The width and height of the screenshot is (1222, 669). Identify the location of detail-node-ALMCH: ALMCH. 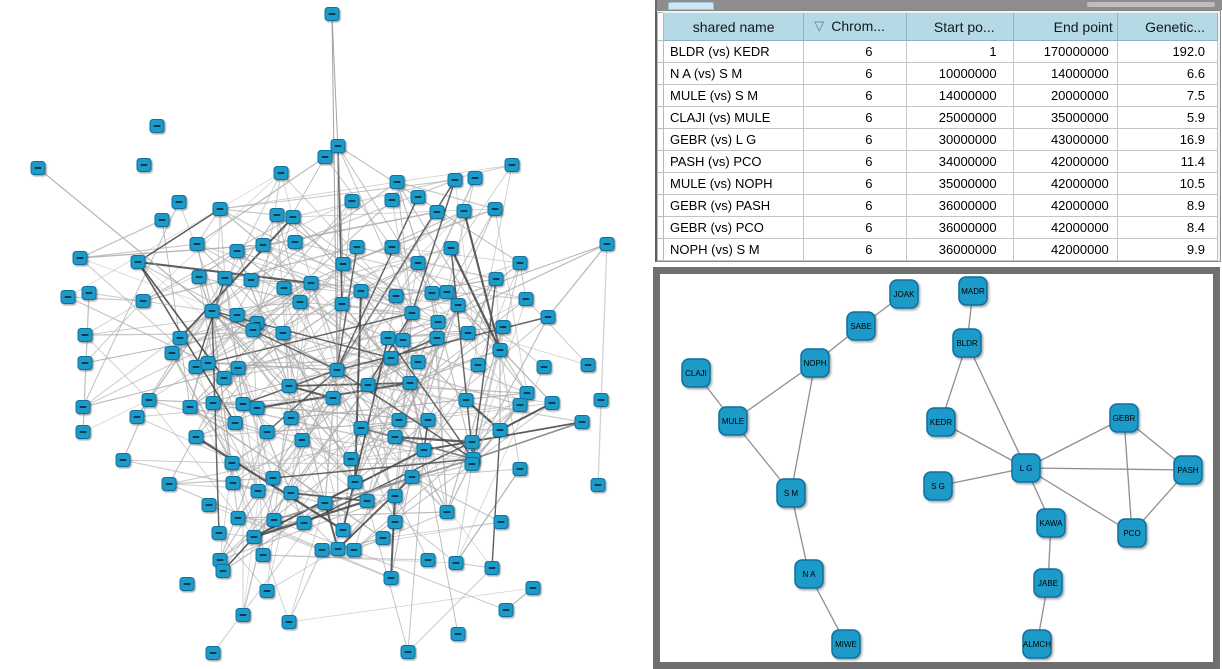
(1037, 644).